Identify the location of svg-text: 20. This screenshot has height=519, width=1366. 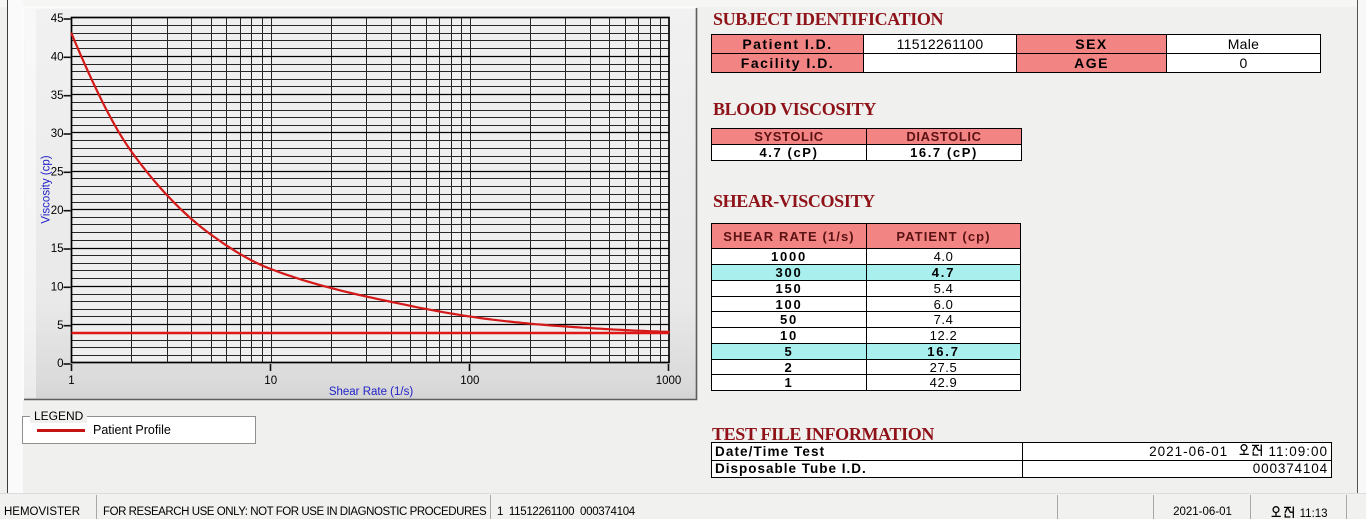
(57, 211).